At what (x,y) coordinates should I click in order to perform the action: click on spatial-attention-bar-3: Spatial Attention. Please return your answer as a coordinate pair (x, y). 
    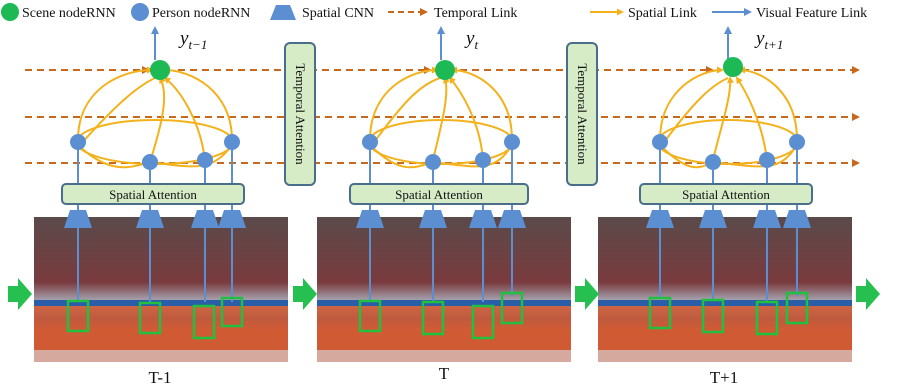
    Looking at the image, I should click on (726, 194).